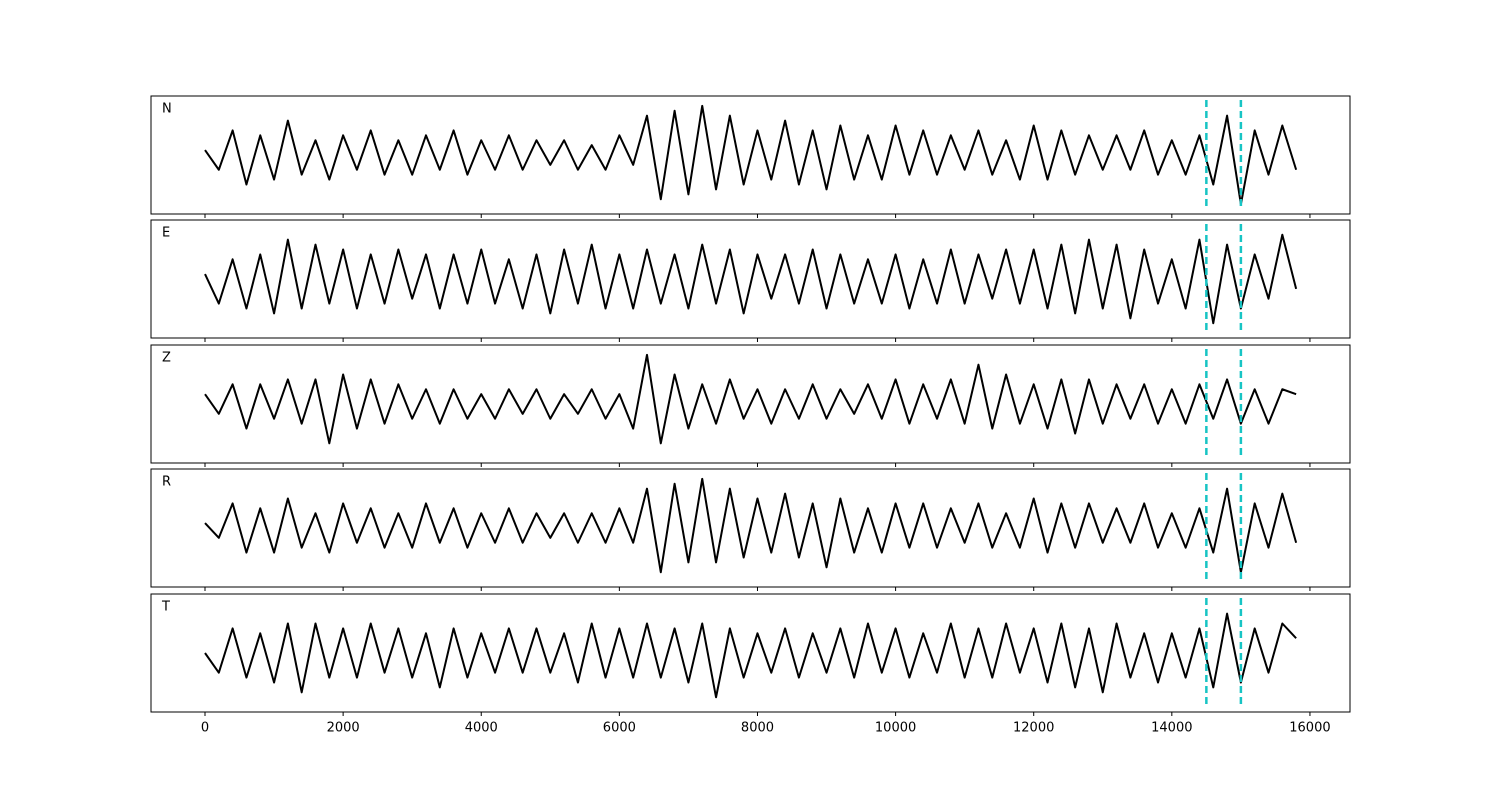  Describe the element at coordinates (205, 728) in the screenshot. I see `x-tick-label: 0` at that location.